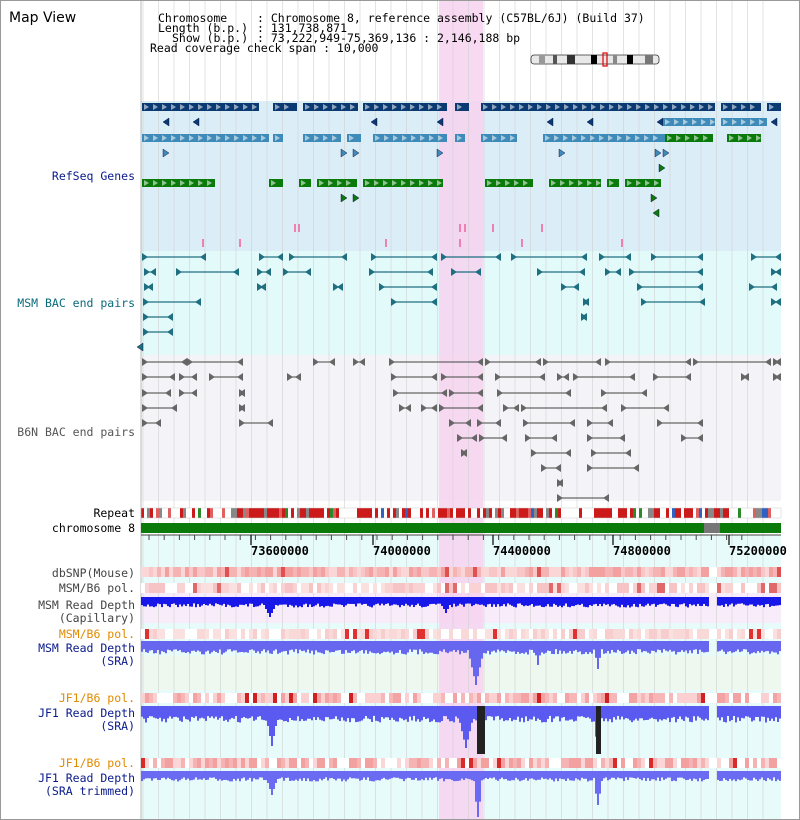 The width and height of the screenshot is (800, 820). Describe the element at coordinates (96, 634) in the screenshot. I see `track-label-msm-b6-pol-2: MSM/B6 pol.` at that location.